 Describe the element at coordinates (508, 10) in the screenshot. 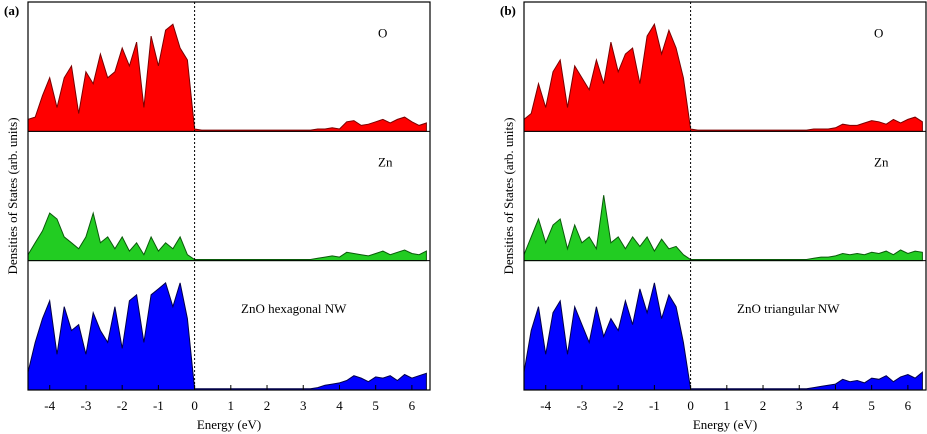

I see `panel-label: (b)` at that location.